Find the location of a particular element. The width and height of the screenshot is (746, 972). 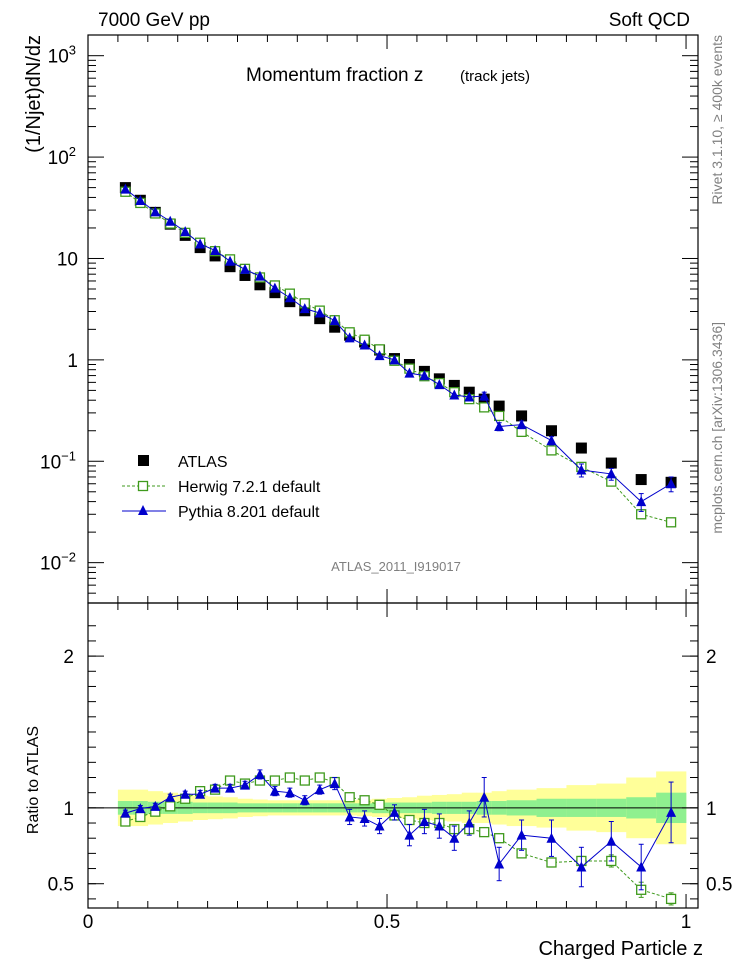

legend-label-pythia: Pythia 8.201 default is located at coordinates (249, 512).